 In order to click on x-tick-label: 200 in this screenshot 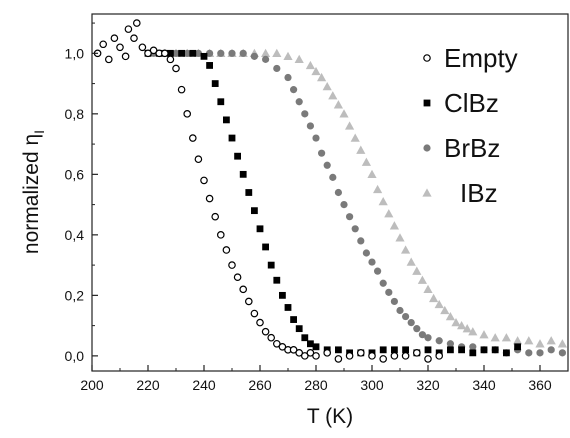, I will do `click(92, 385)`.